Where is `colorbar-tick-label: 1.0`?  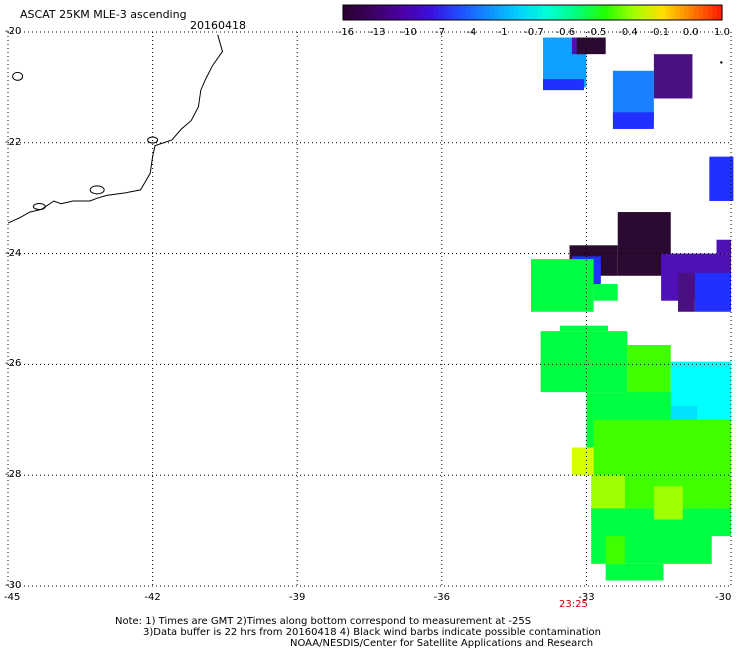 colorbar-tick-label: 1.0 is located at coordinates (722, 32).